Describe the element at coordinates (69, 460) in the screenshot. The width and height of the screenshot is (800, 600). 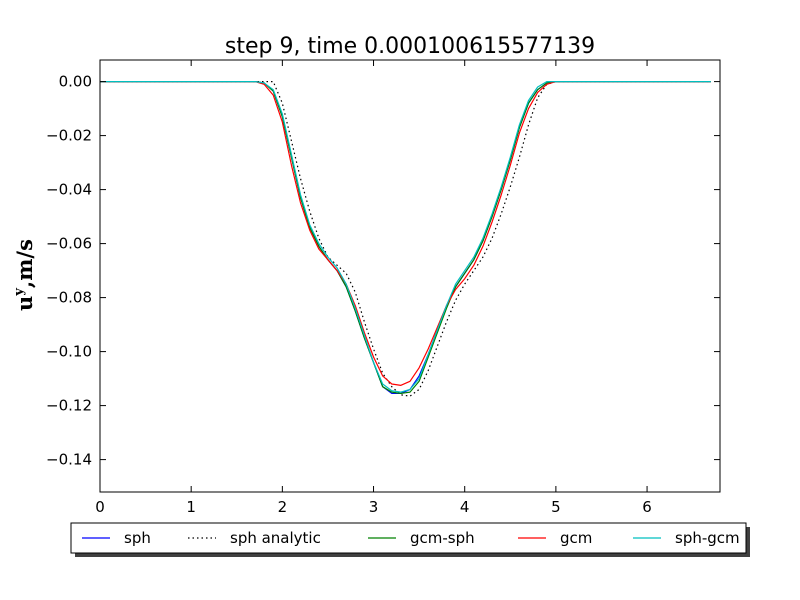
I see `y-tick-label: −0.14` at that location.